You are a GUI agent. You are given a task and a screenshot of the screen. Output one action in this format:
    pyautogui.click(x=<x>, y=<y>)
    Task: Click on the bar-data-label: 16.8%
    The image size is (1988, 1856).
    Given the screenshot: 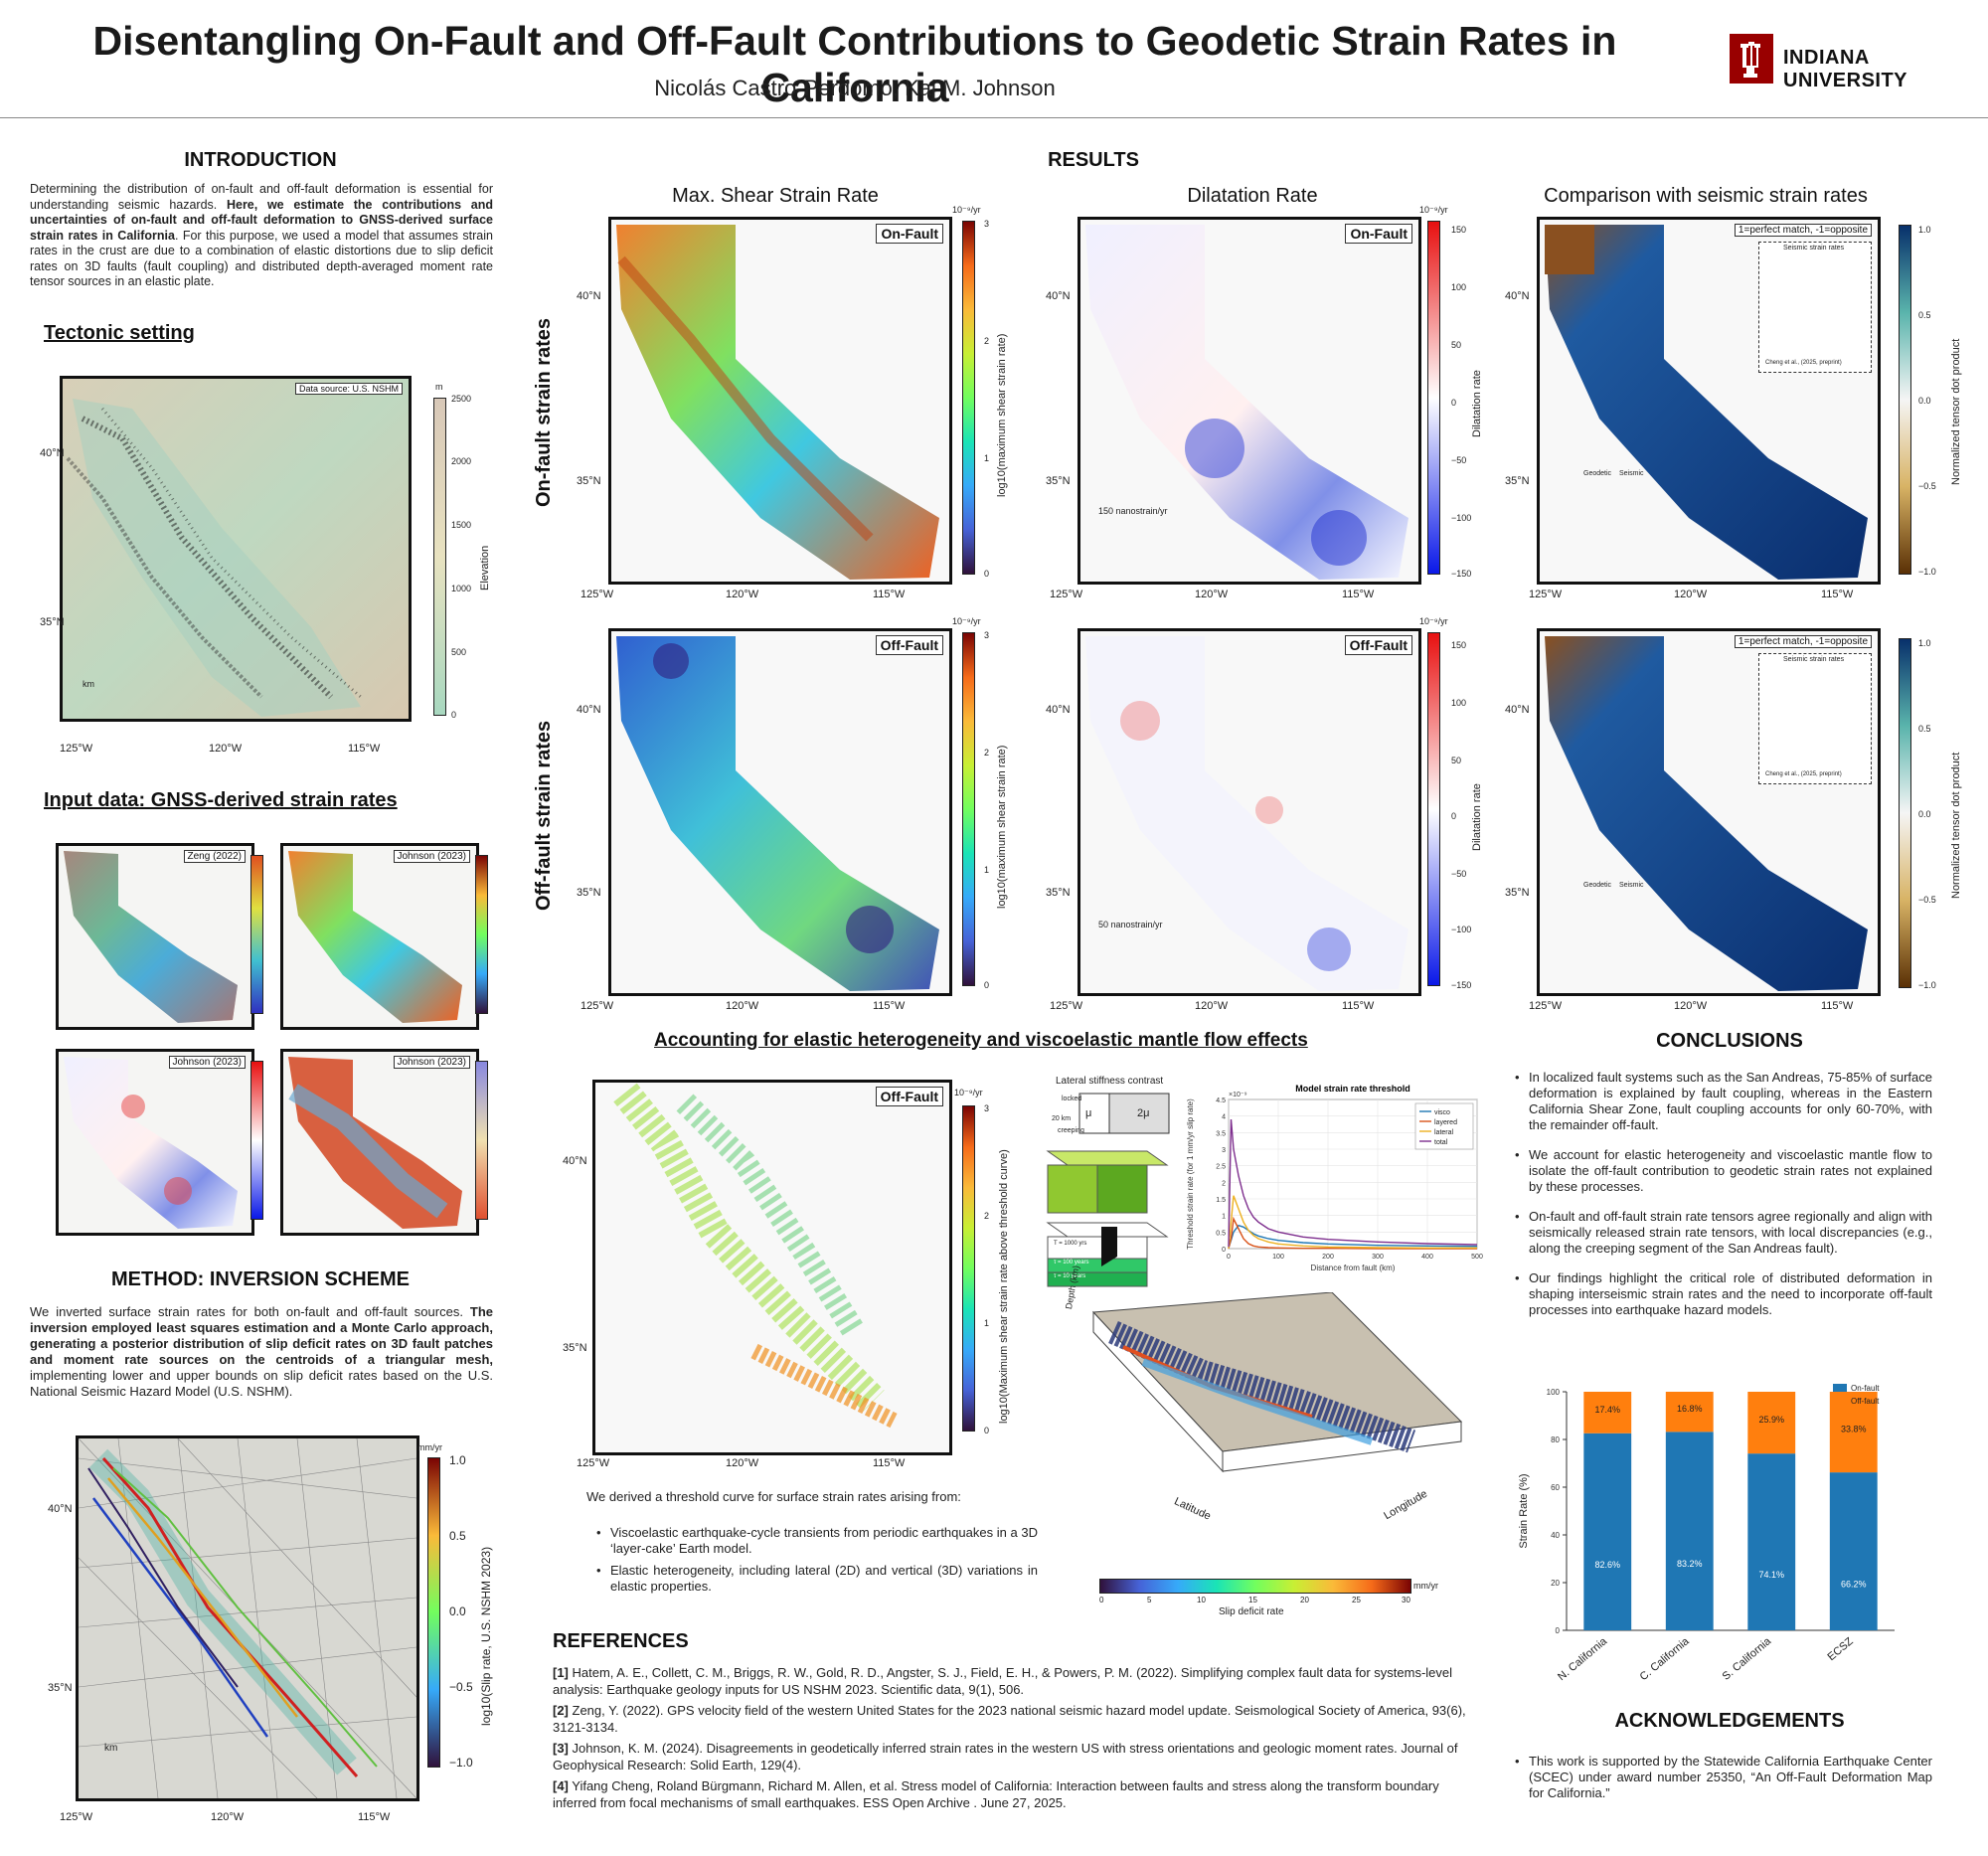 What is the action you would take?
    pyautogui.click(x=1690, y=1409)
    